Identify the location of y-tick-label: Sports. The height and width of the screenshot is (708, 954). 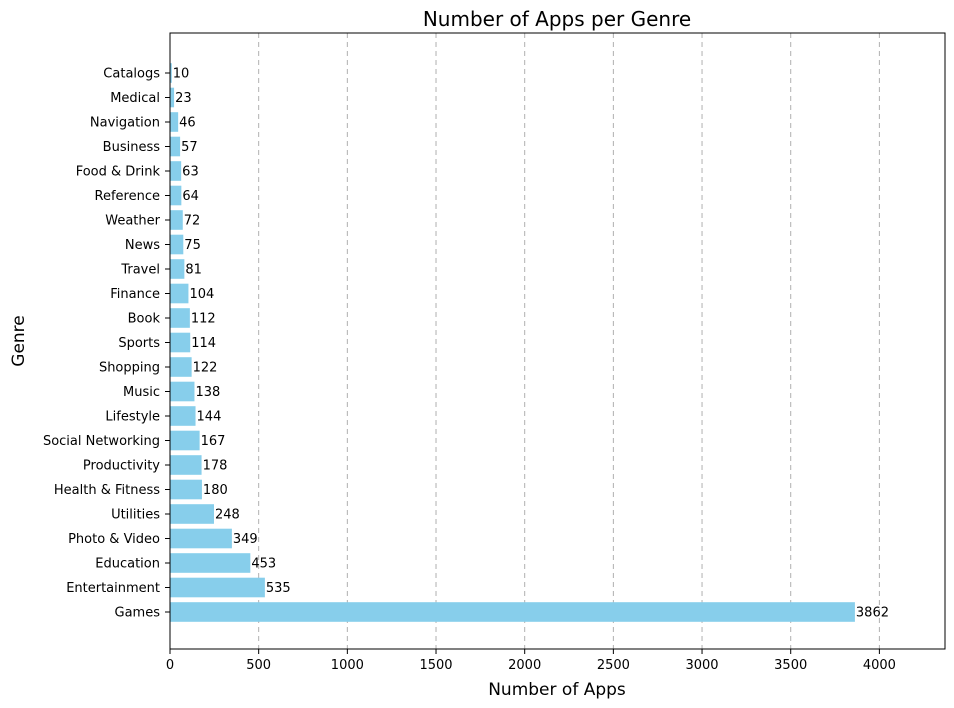
(139, 343).